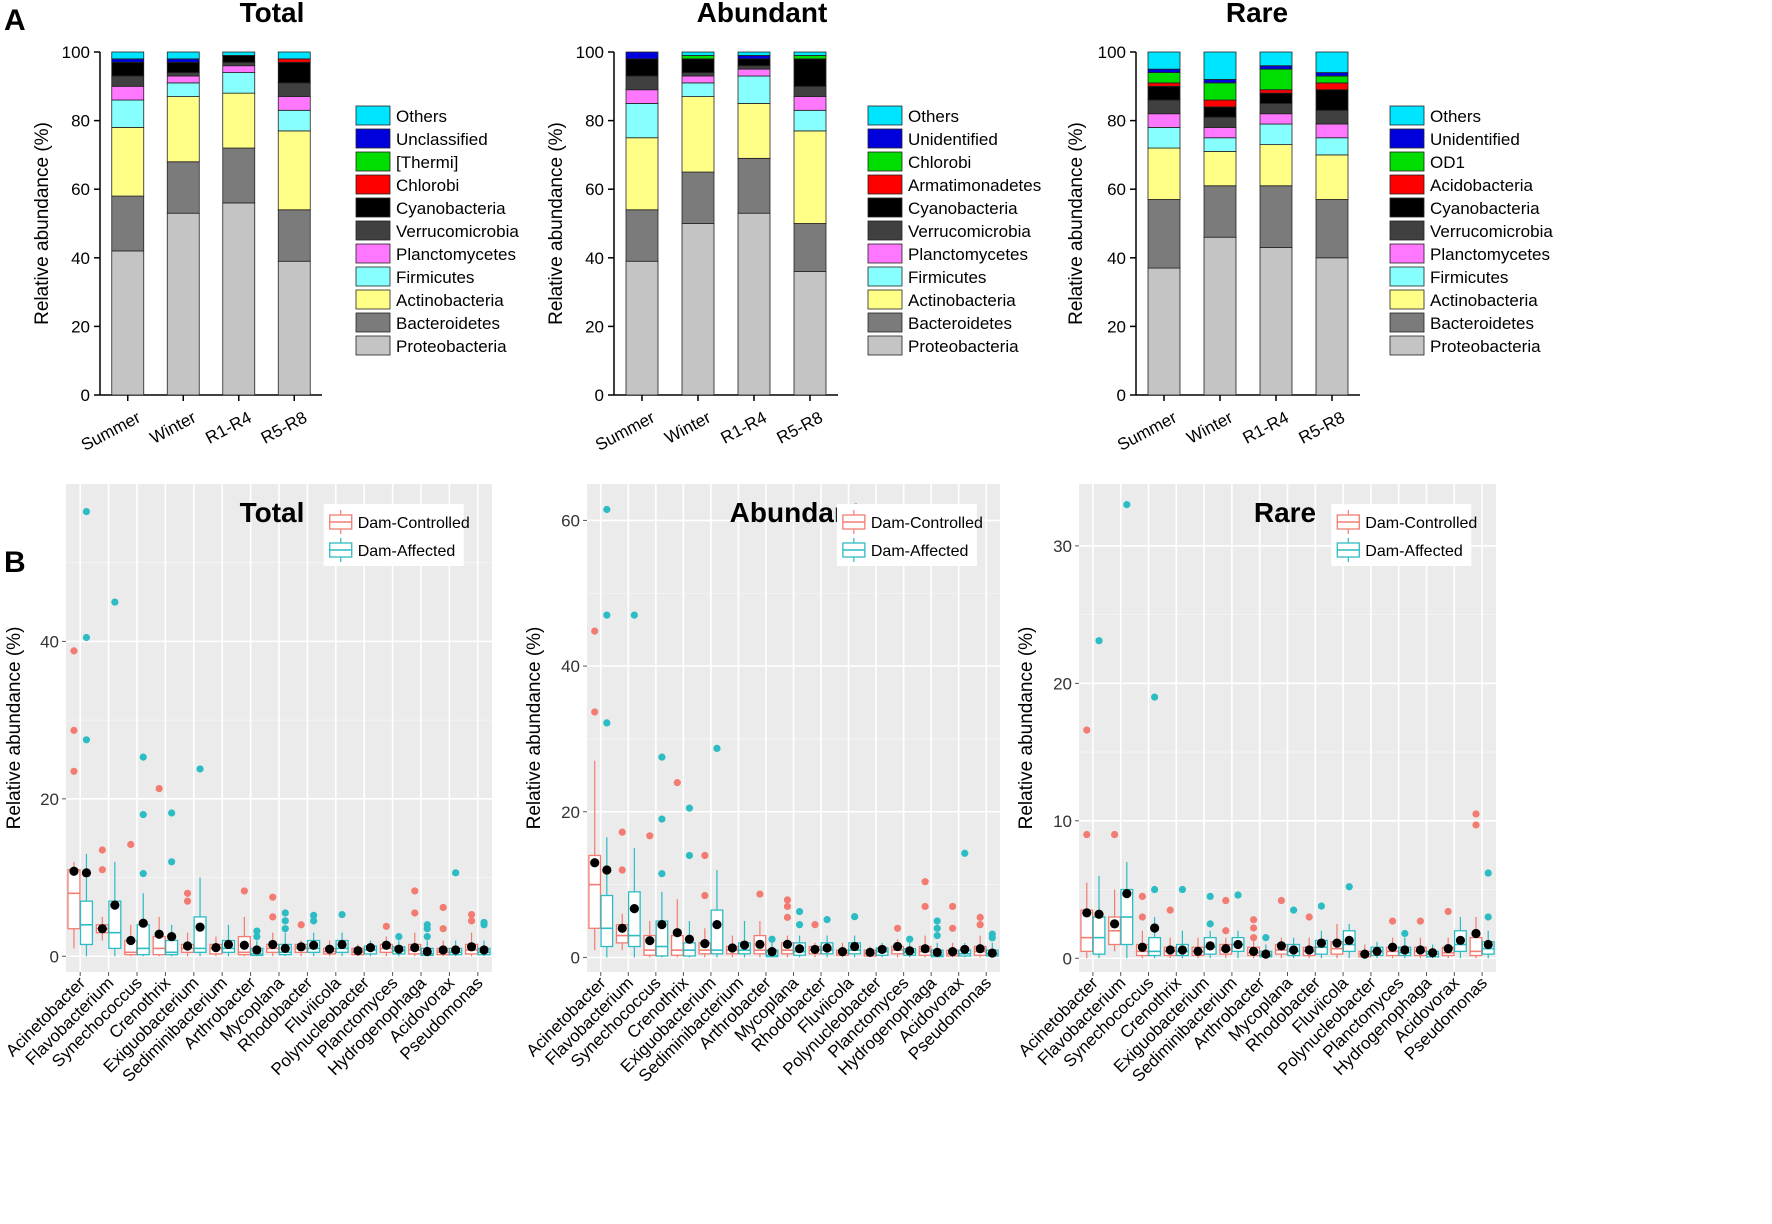 Image resolution: width=1772 pixels, height=1224 pixels. What do you see at coordinates (1414, 551) in the screenshot?
I see `legend-label: Dam-Affected` at bounding box center [1414, 551].